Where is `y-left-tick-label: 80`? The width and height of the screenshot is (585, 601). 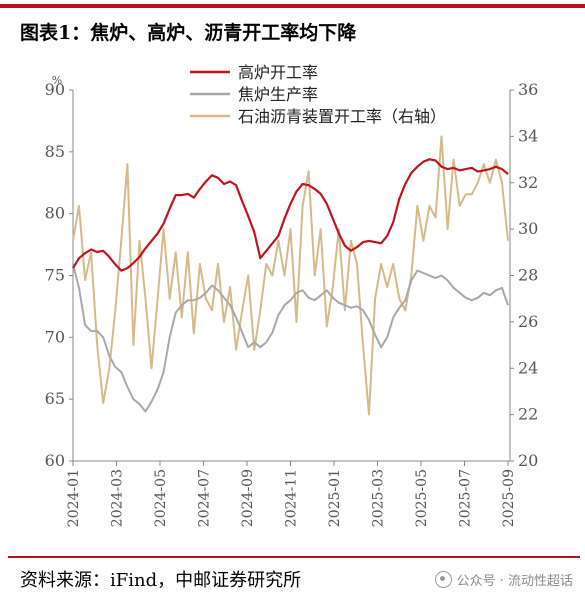 y-left-tick-label: 80 is located at coordinates (55, 213).